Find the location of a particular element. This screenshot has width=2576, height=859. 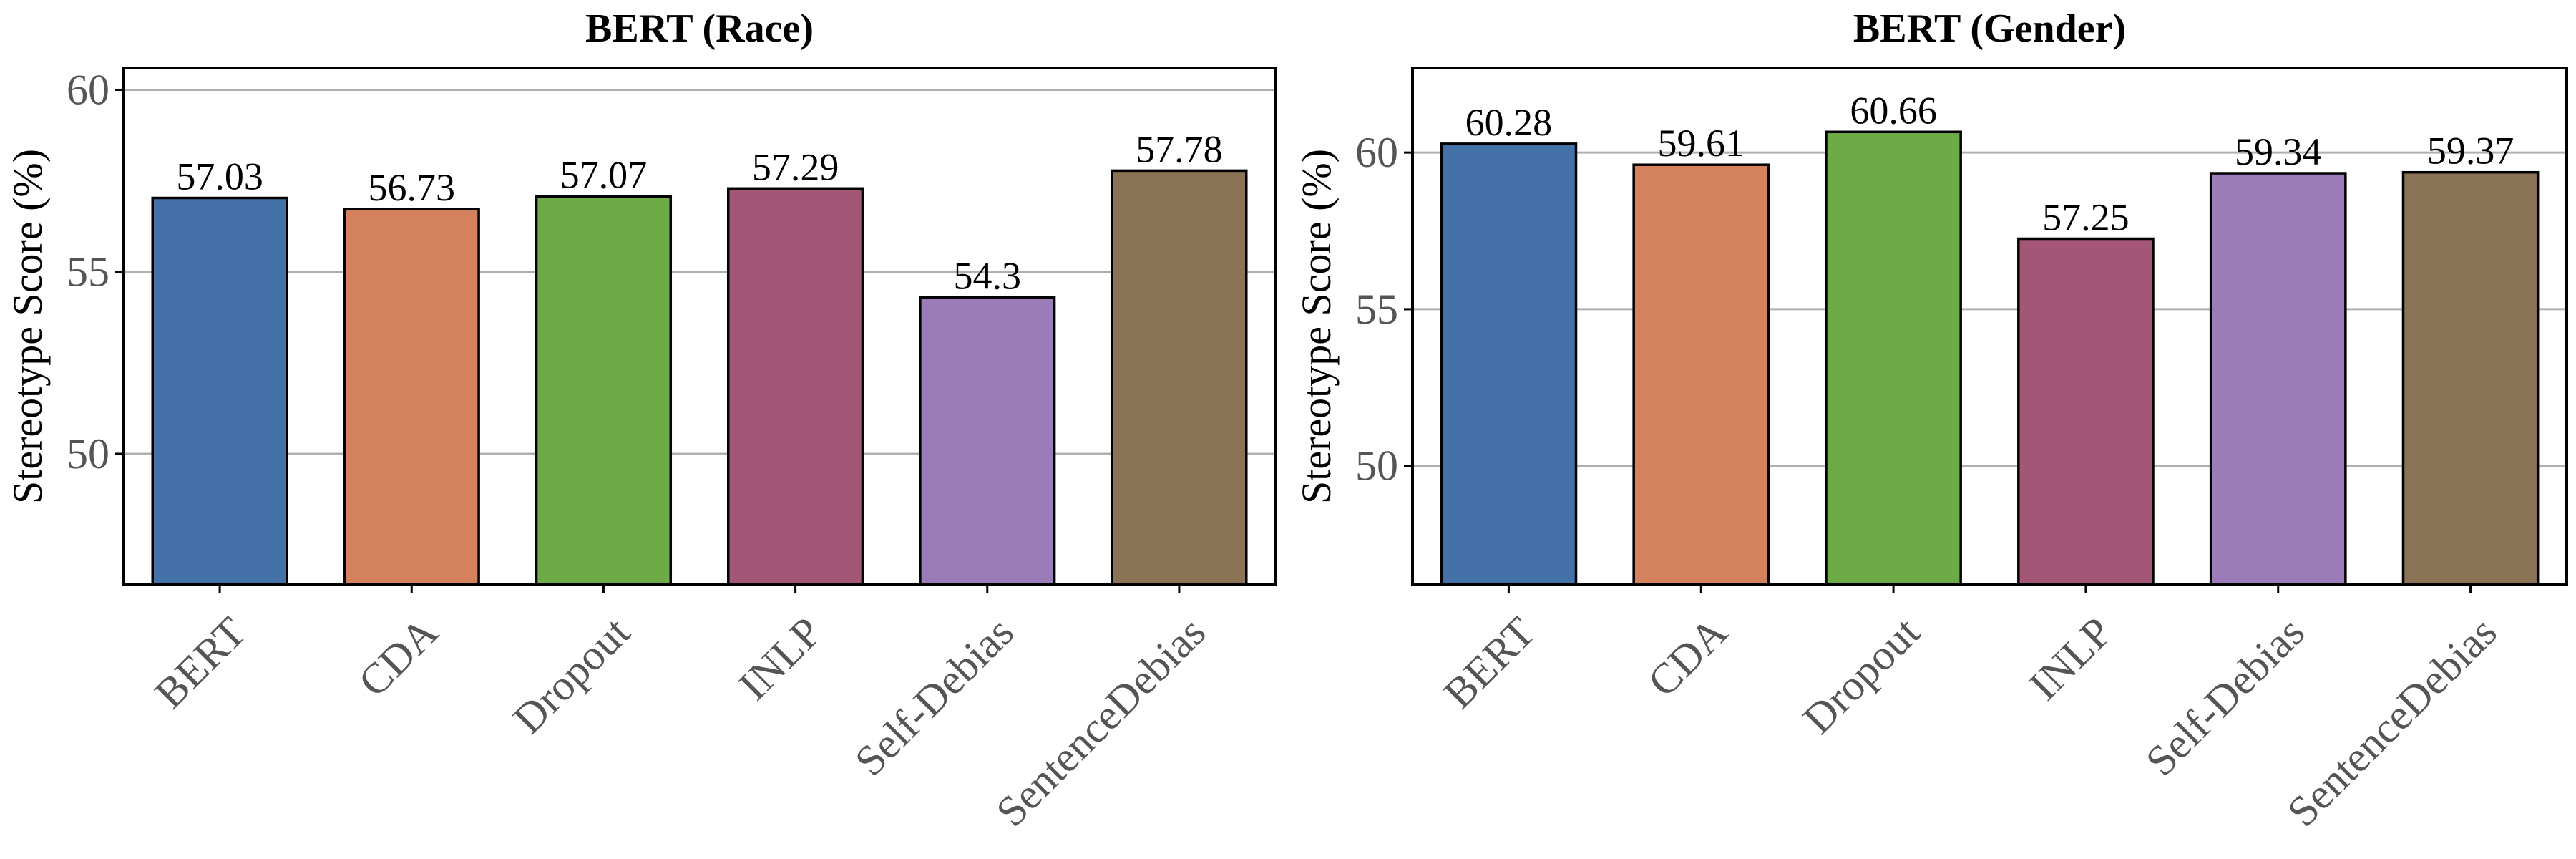

value-label: 60.28 is located at coordinates (1509, 122).